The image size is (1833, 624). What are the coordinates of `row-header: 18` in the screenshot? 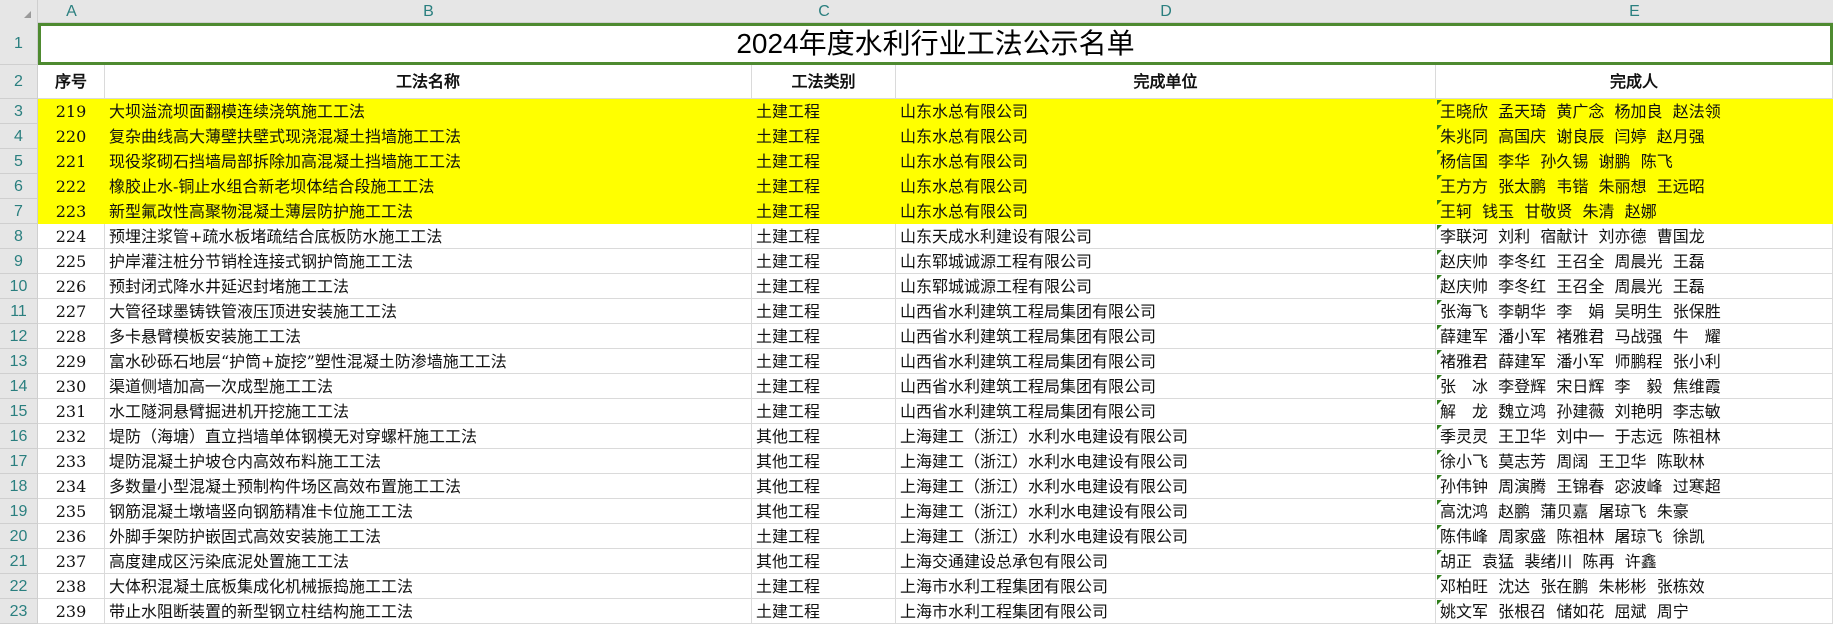 It's located at (19, 486).